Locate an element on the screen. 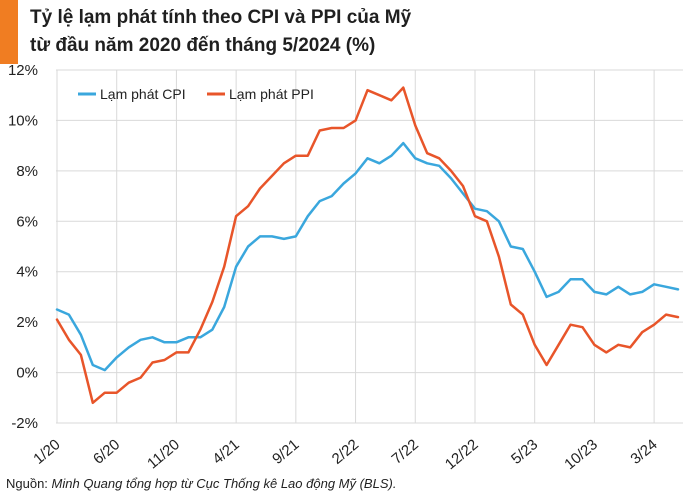  x-tick-label: 6/20 is located at coordinates (106, 452).